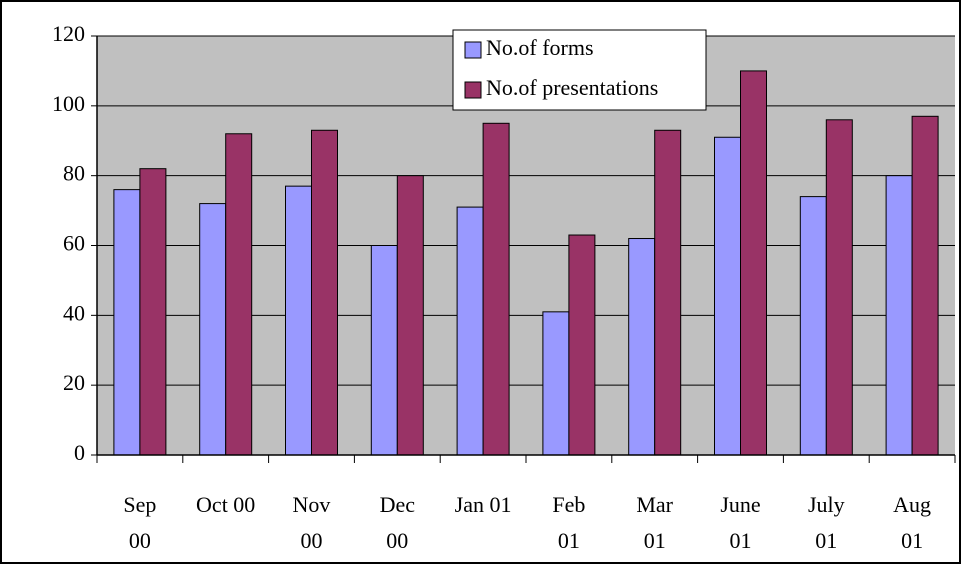 This screenshot has height=564, width=961. What do you see at coordinates (912, 522) in the screenshot?
I see `x-tick-label: Aug 01` at bounding box center [912, 522].